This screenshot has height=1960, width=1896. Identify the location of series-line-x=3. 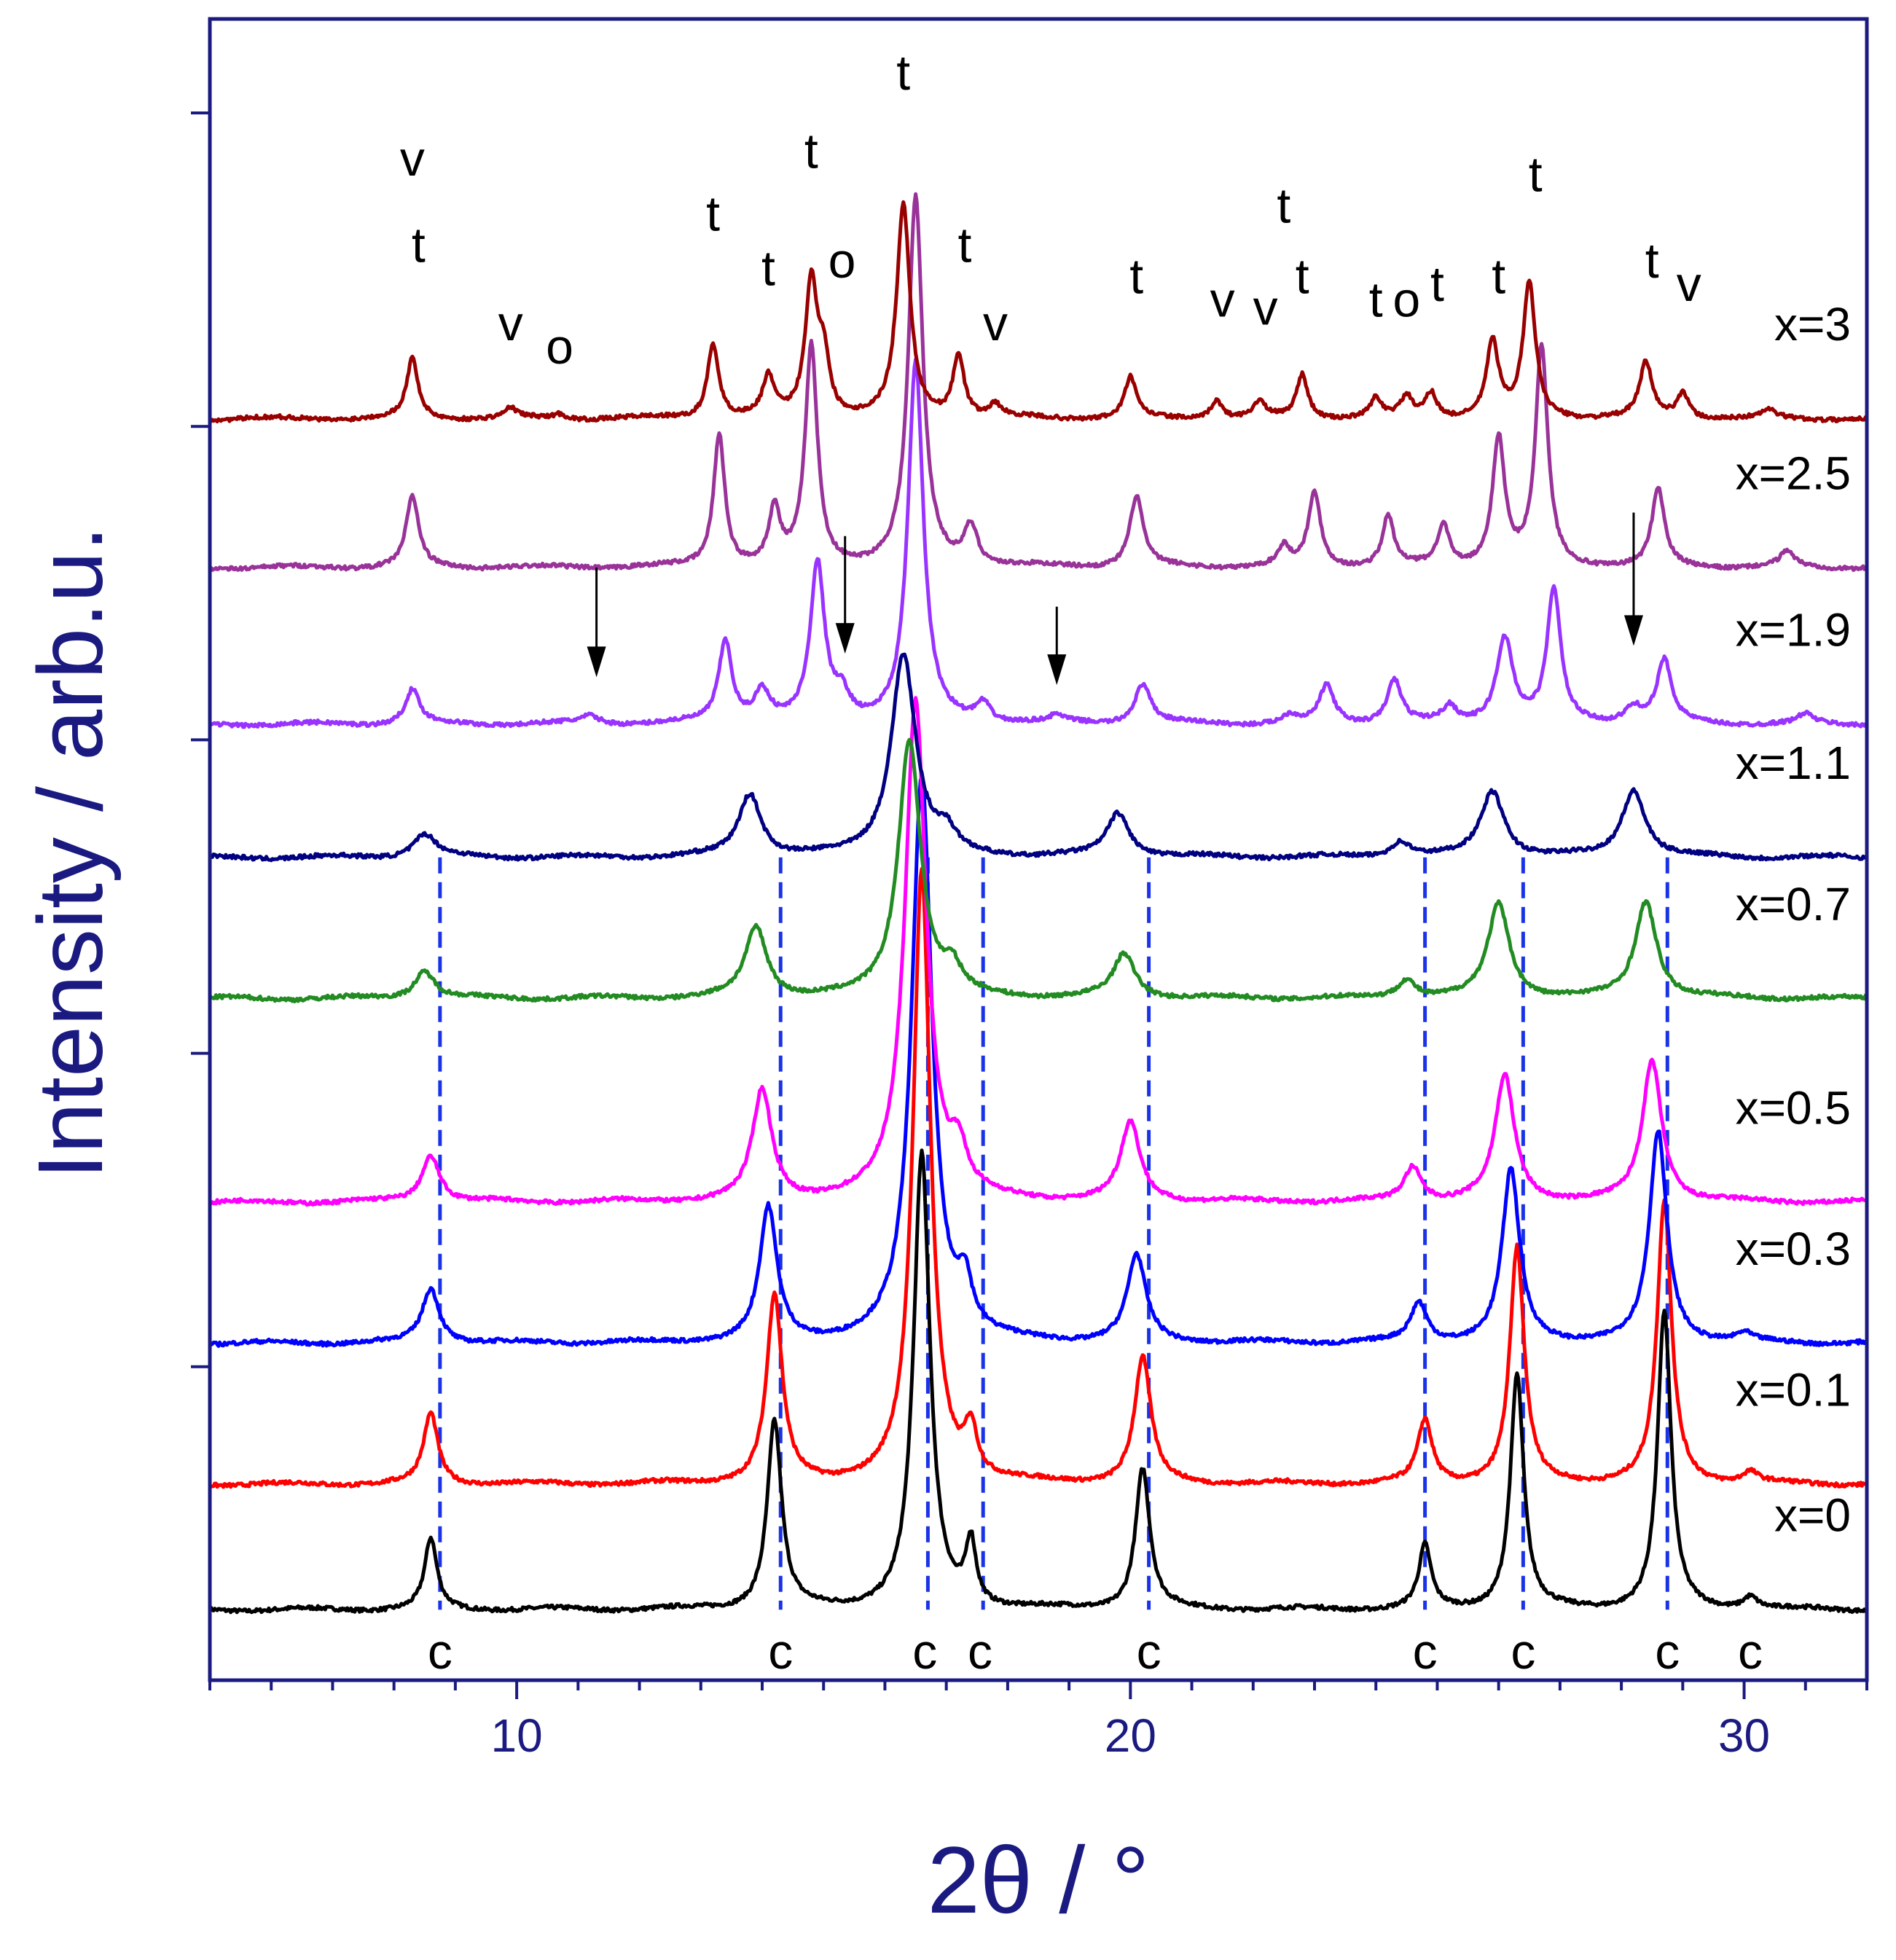
(1039, 312).